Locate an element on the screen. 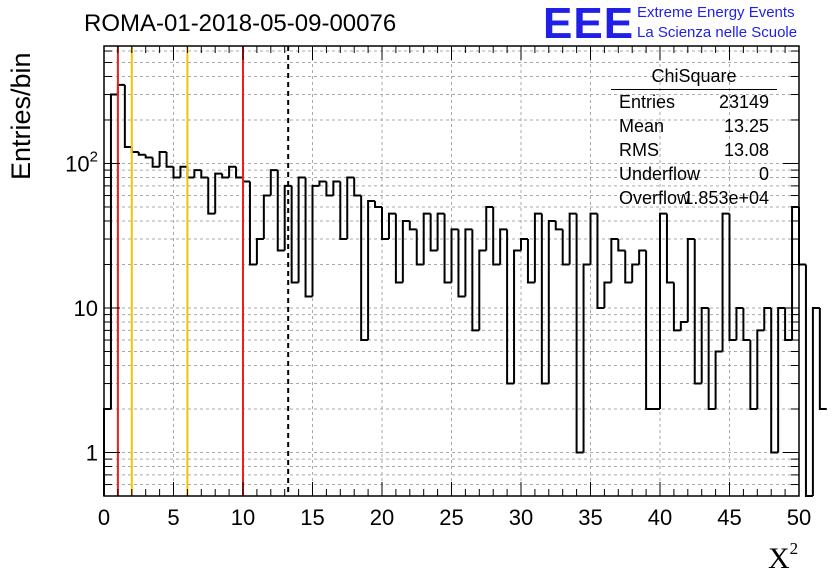 The image size is (836, 576). stats-row-overflow: Overflow 1.853e+04 is located at coordinates (694, 198).